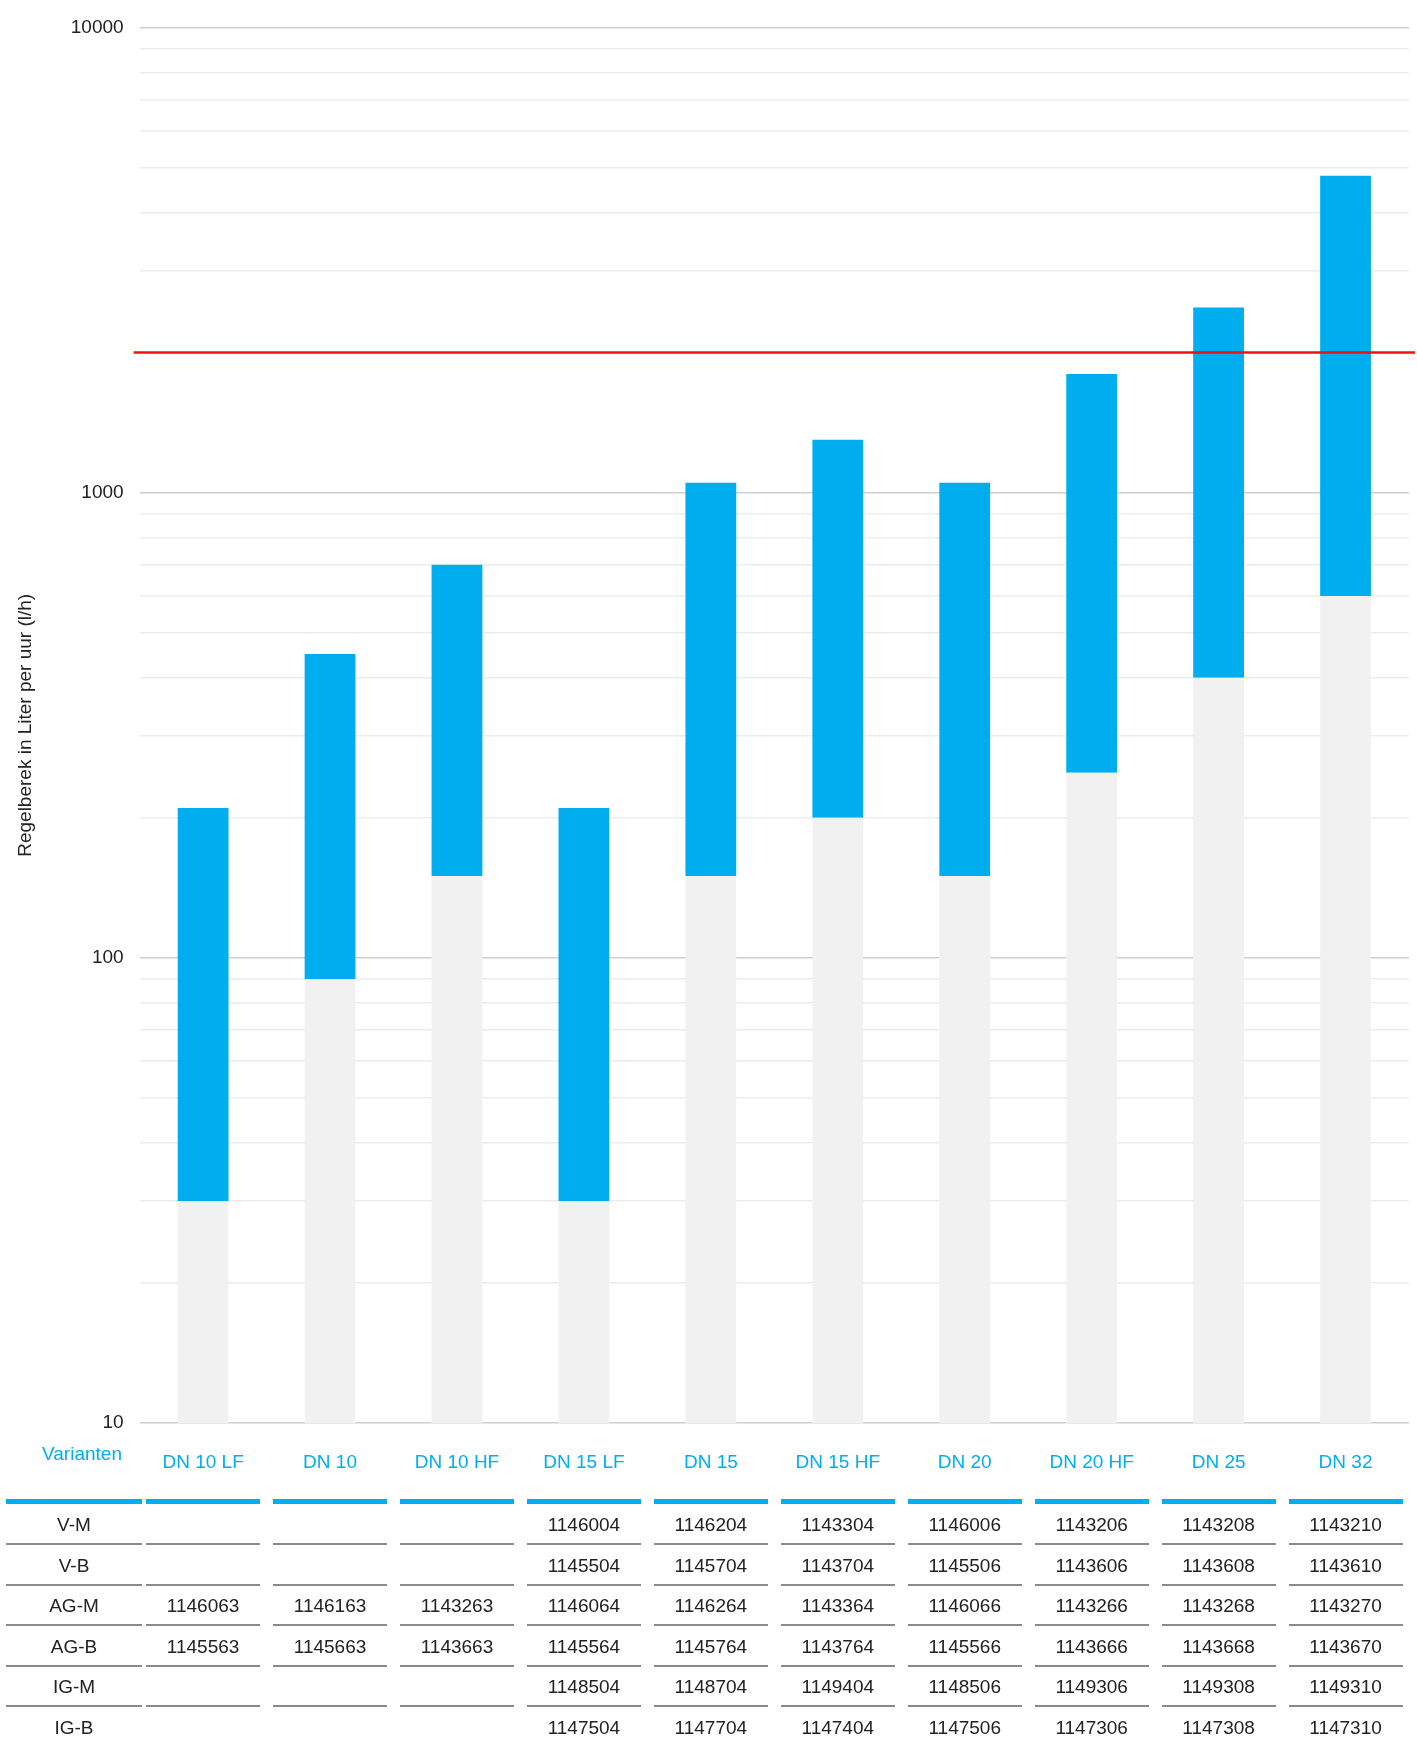 The image size is (1417, 1739). Describe the element at coordinates (74, 1565) in the screenshot. I see `text: V-B` at that location.